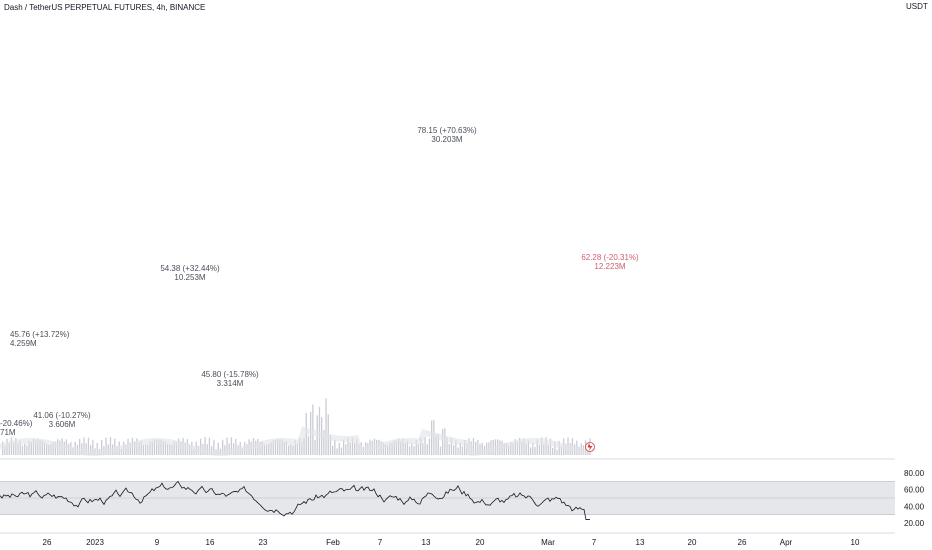 The height and width of the screenshot is (550, 932). What do you see at coordinates (295, 500) in the screenshot?
I see `oscillator-line` at bounding box center [295, 500].